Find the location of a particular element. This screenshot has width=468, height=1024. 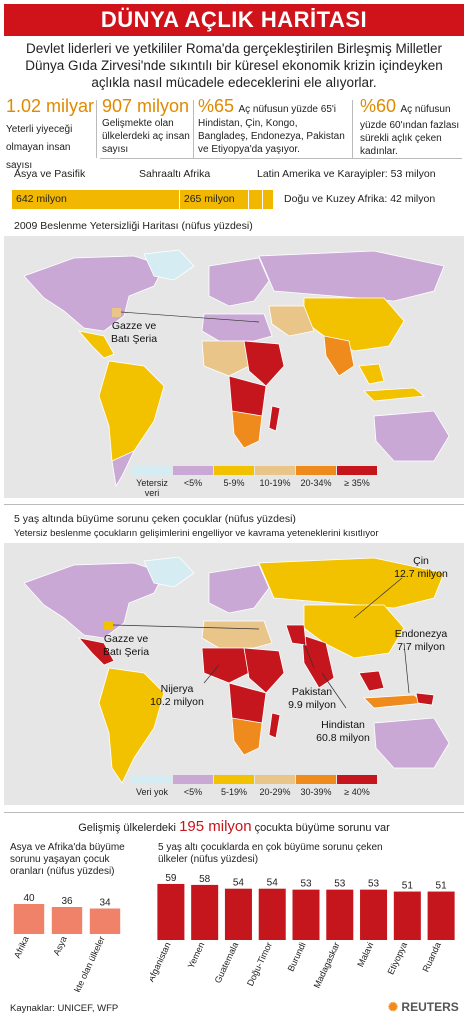

region-bar-mena is located at coordinates (268, 199).